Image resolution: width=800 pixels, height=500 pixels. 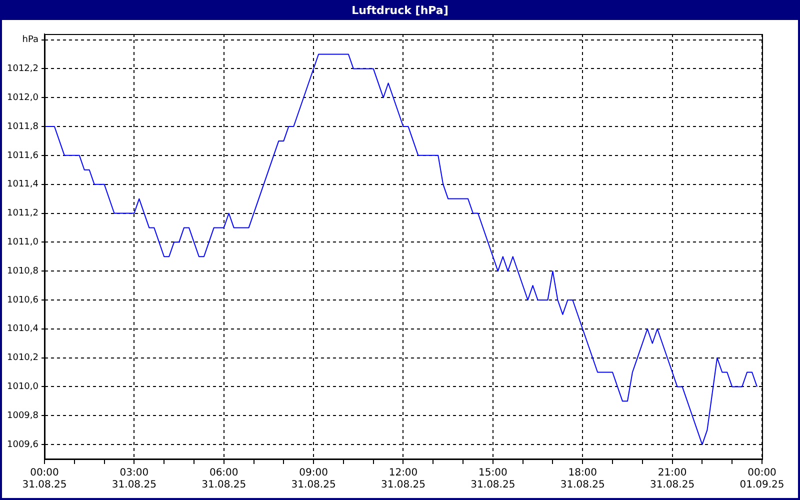 I want to click on x-tick-label: 12:00 31.08.25, so click(x=403, y=479).